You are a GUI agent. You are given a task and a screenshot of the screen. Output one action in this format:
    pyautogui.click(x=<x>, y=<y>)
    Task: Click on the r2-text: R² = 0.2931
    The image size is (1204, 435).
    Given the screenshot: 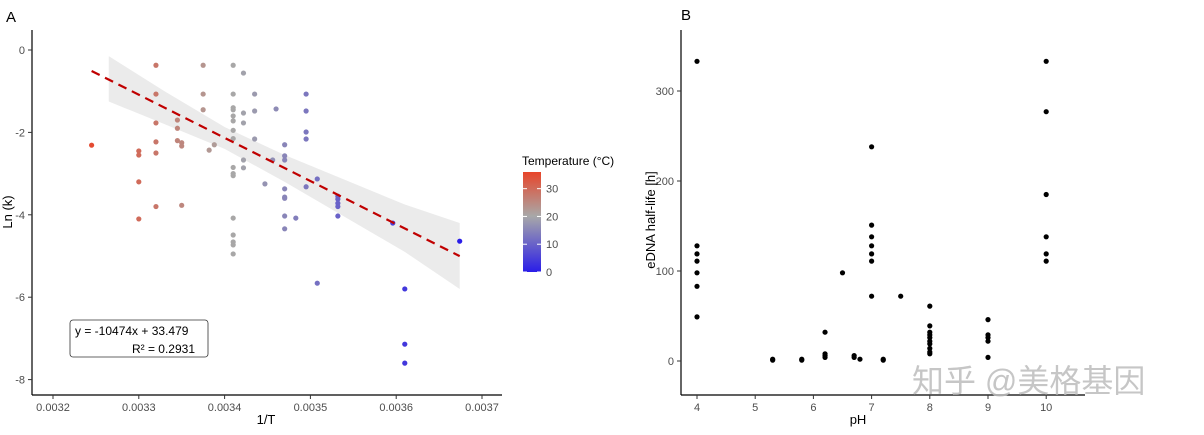 What is the action you would take?
    pyautogui.click(x=163, y=349)
    